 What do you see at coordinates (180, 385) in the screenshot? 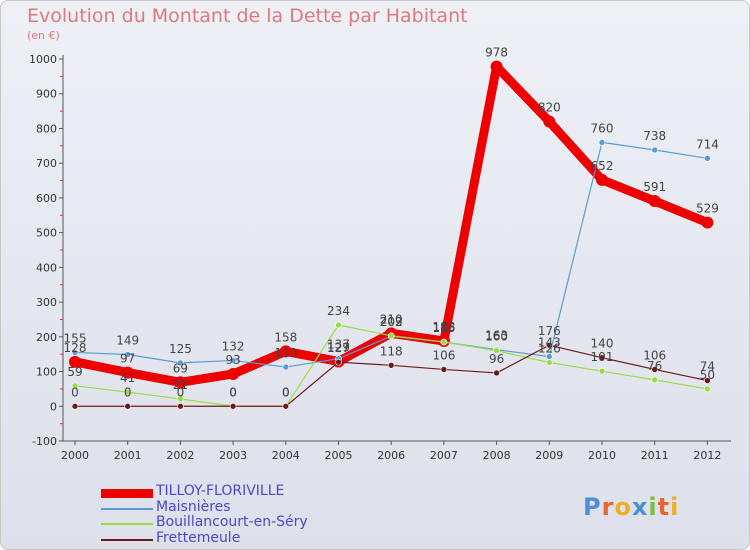
I see `data-label-2: 21` at bounding box center [180, 385].